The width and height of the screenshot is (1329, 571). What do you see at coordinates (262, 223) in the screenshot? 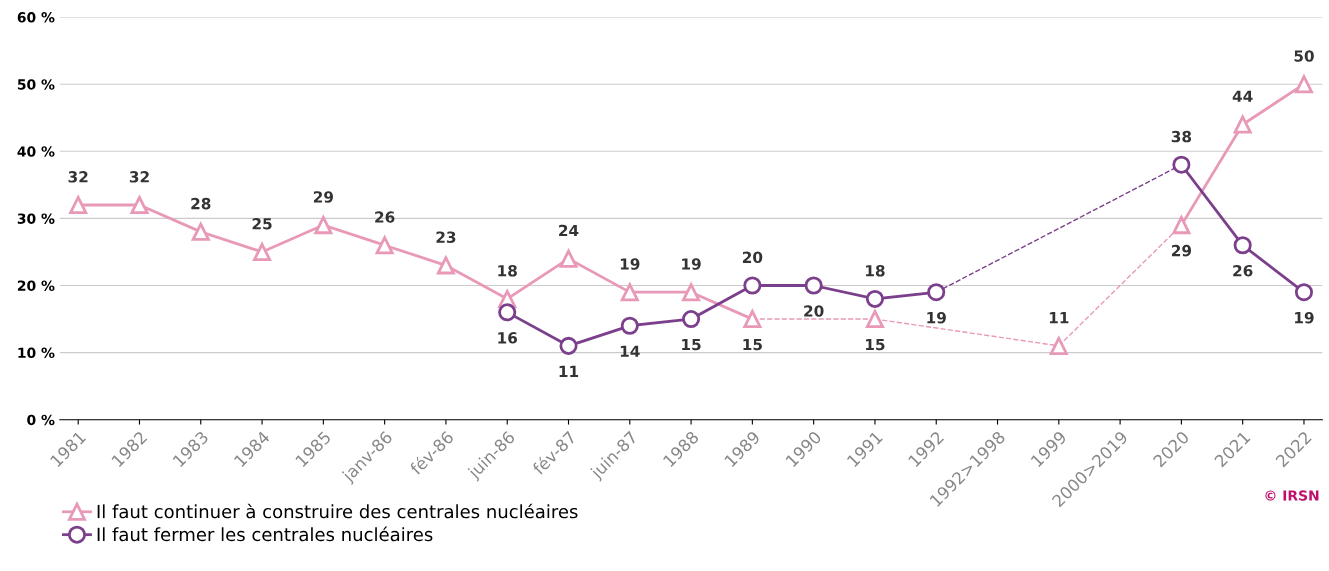
I see `data-label: 25` at bounding box center [262, 223].